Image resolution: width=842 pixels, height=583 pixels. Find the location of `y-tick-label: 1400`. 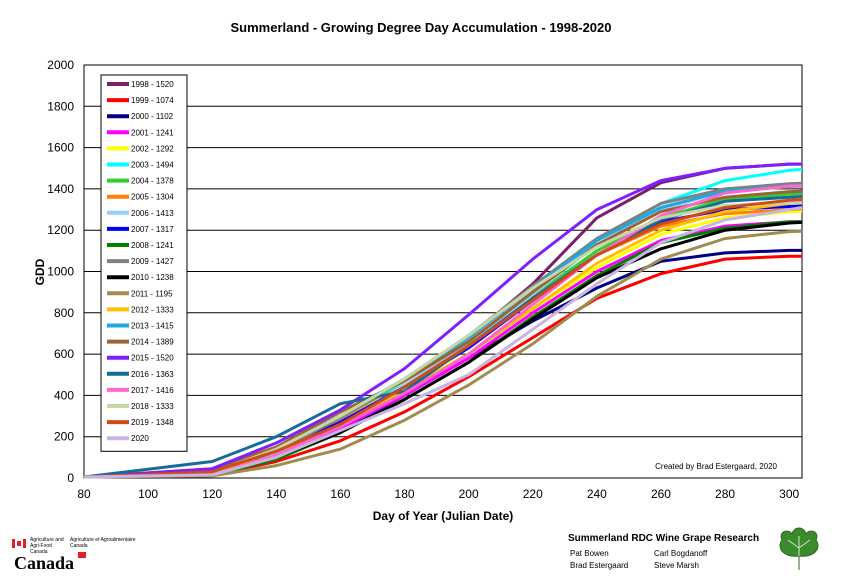

y-tick-label: 1400 is located at coordinates (60, 189).